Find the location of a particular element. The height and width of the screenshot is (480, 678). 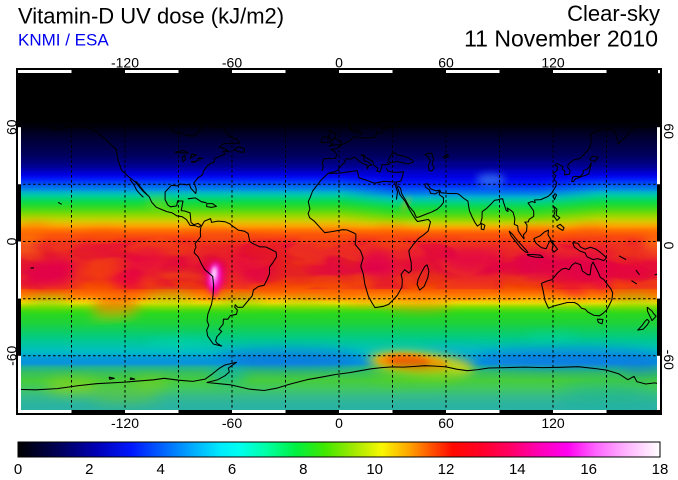

svg-text: Clear-sky is located at coordinates (613, 13).